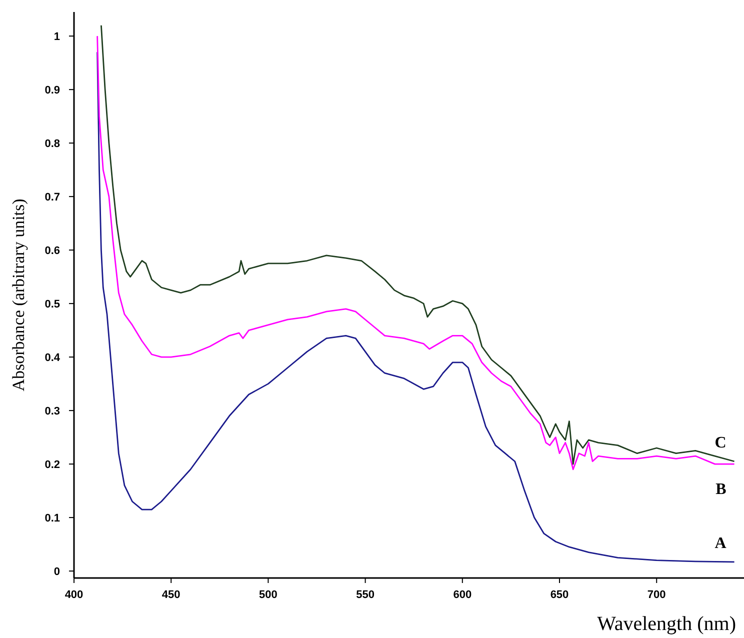 This screenshot has height=638, width=744. What do you see at coordinates (74, 595) in the screenshot?
I see `x-tick-label: 400` at bounding box center [74, 595].